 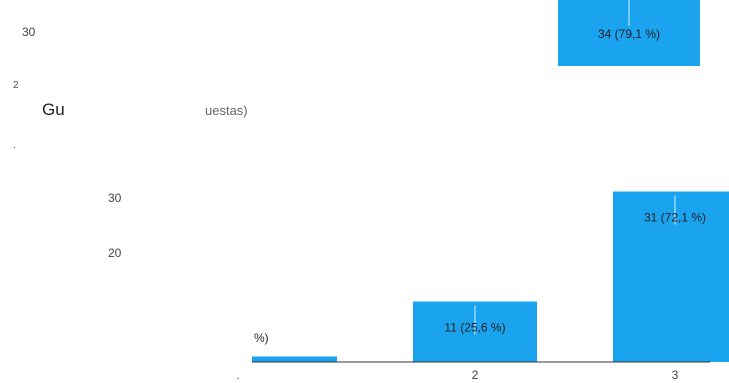 I want to click on chart-title-fragment-end: uestas), so click(x=226, y=110).